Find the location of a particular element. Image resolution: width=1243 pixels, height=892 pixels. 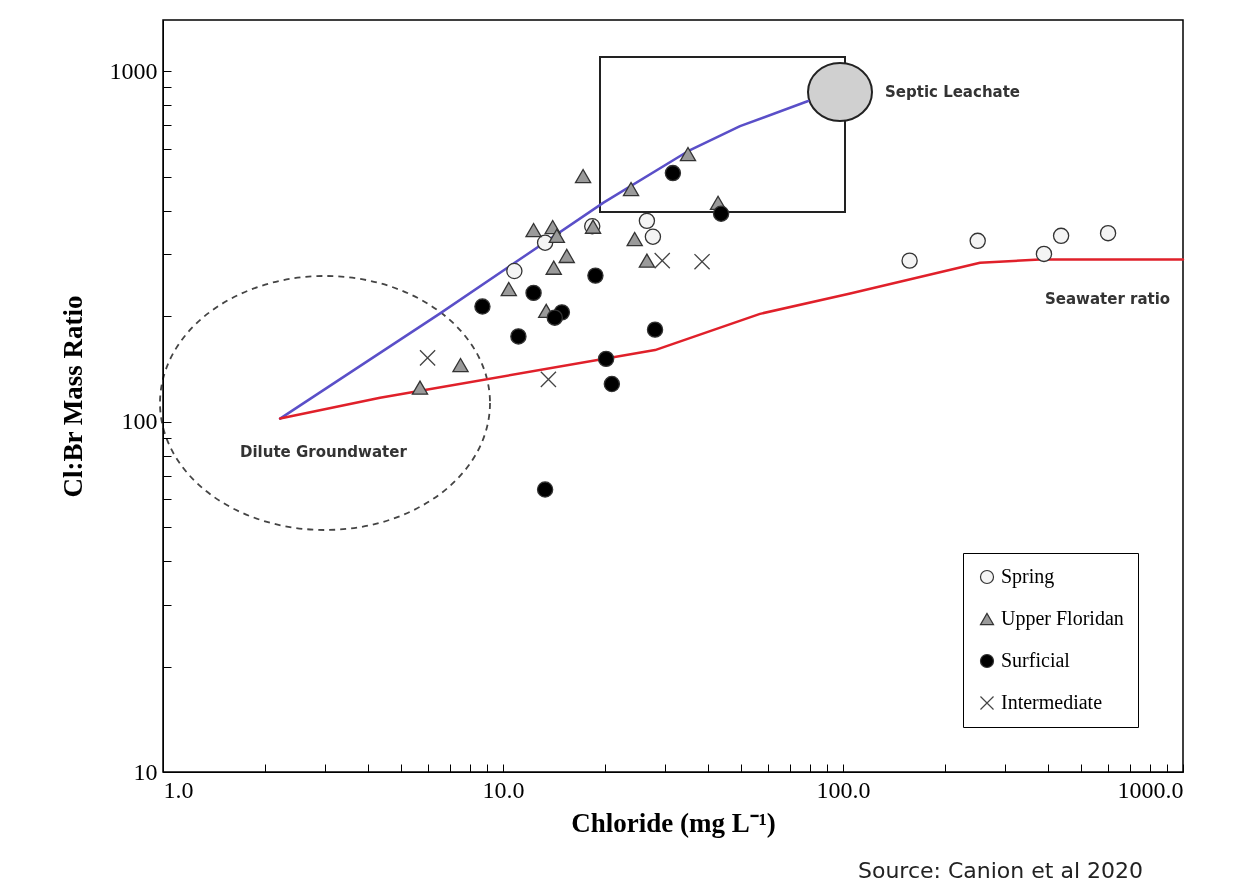

source-note: Source: Canion et al 2020 is located at coordinates (1000, 870).